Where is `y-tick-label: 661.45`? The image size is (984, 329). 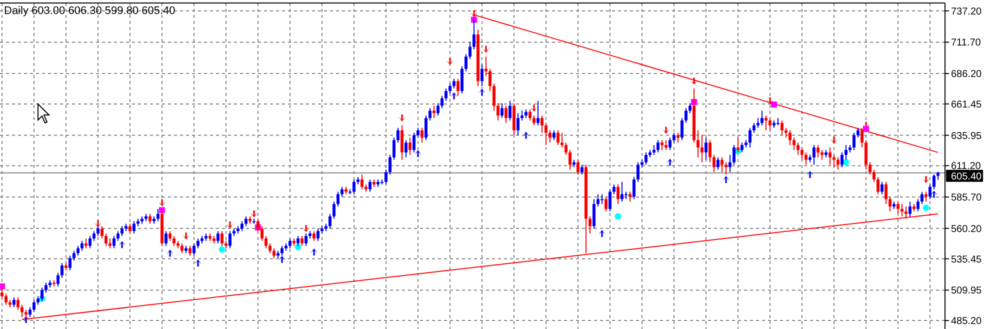 y-tick-label: 661.45 is located at coordinates (966, 104).